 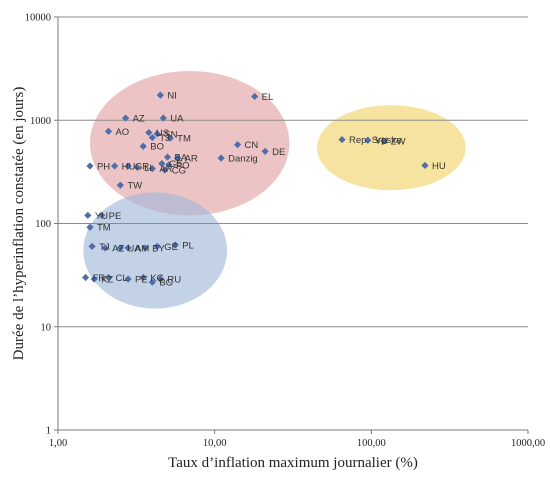 I want to click on data-point-label: AO, so click(x=122, y=132).